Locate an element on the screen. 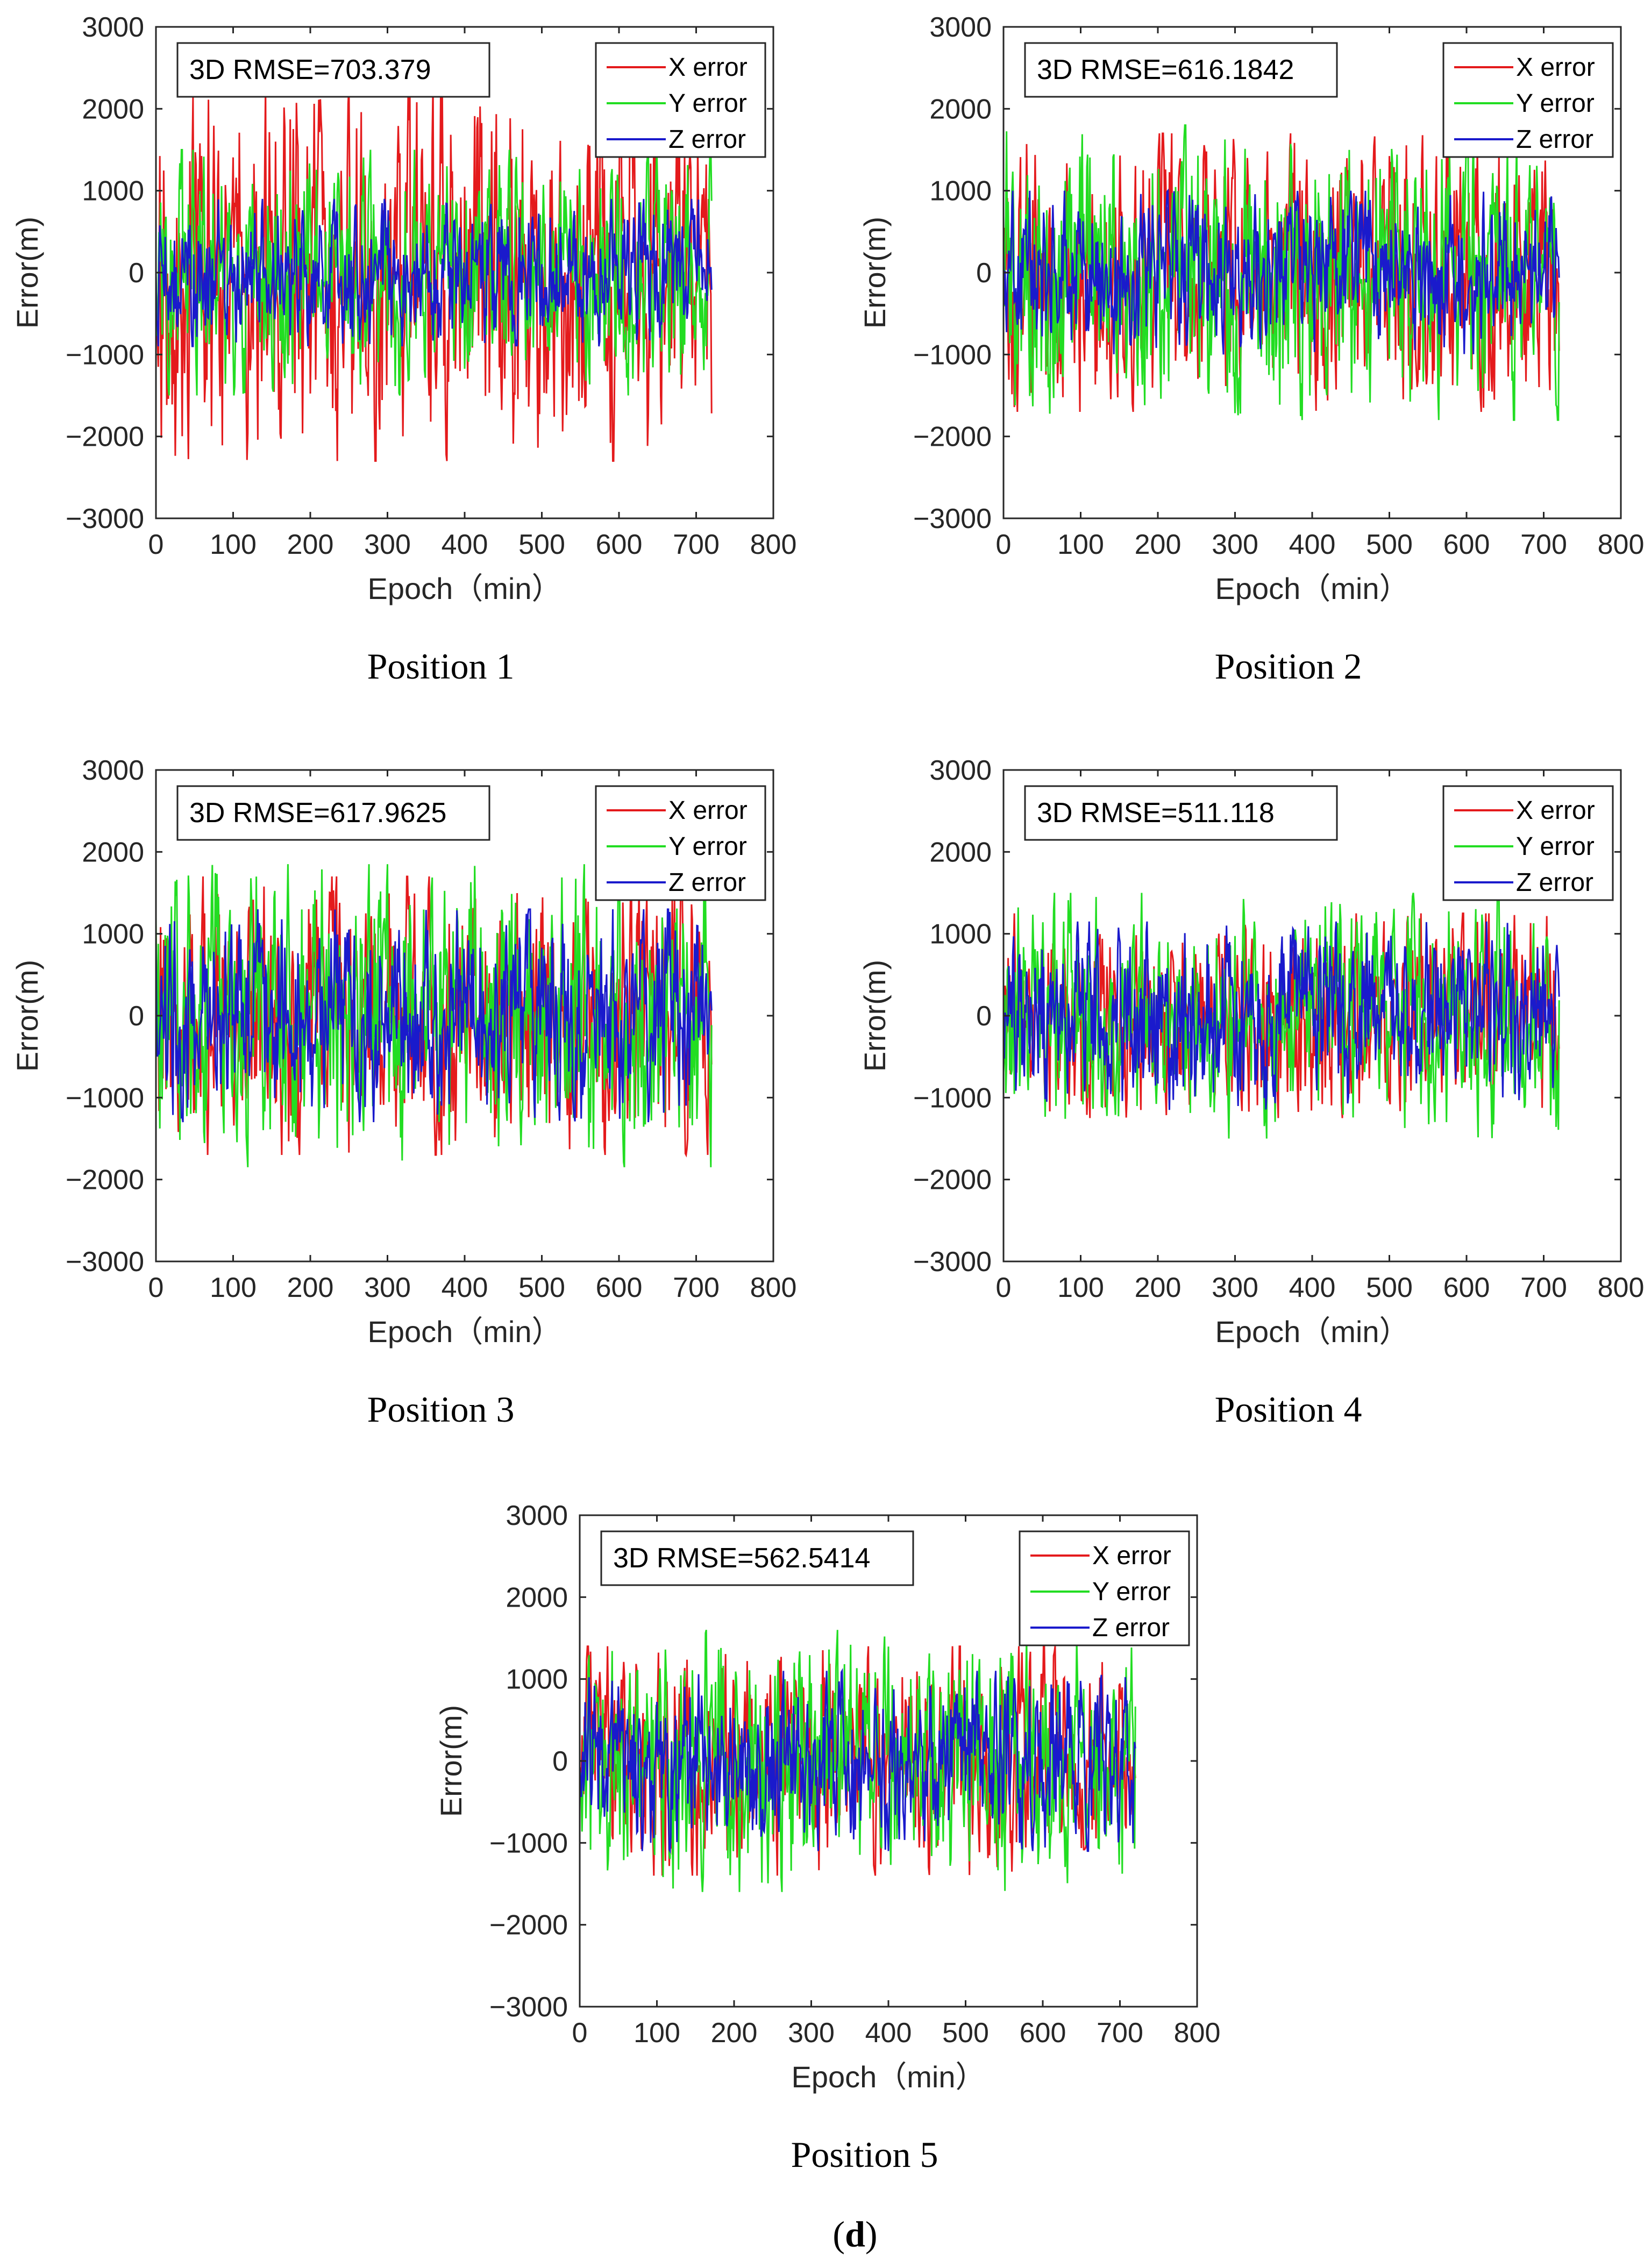 Image resolution: width=1644 pixels, height=2268 pixels. panel-label: (d) is located at coordinates (855, 2234).